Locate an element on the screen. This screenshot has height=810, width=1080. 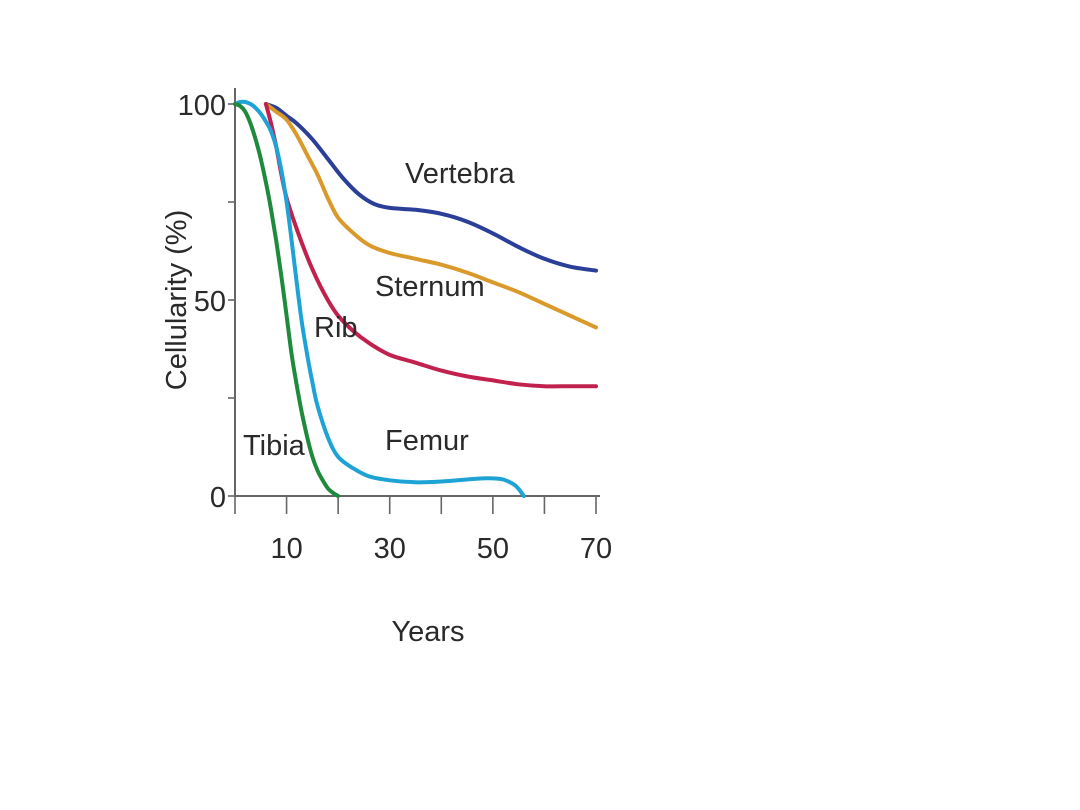
y-axis-label: Cellularity (%) is located at coordinates (177, 300).